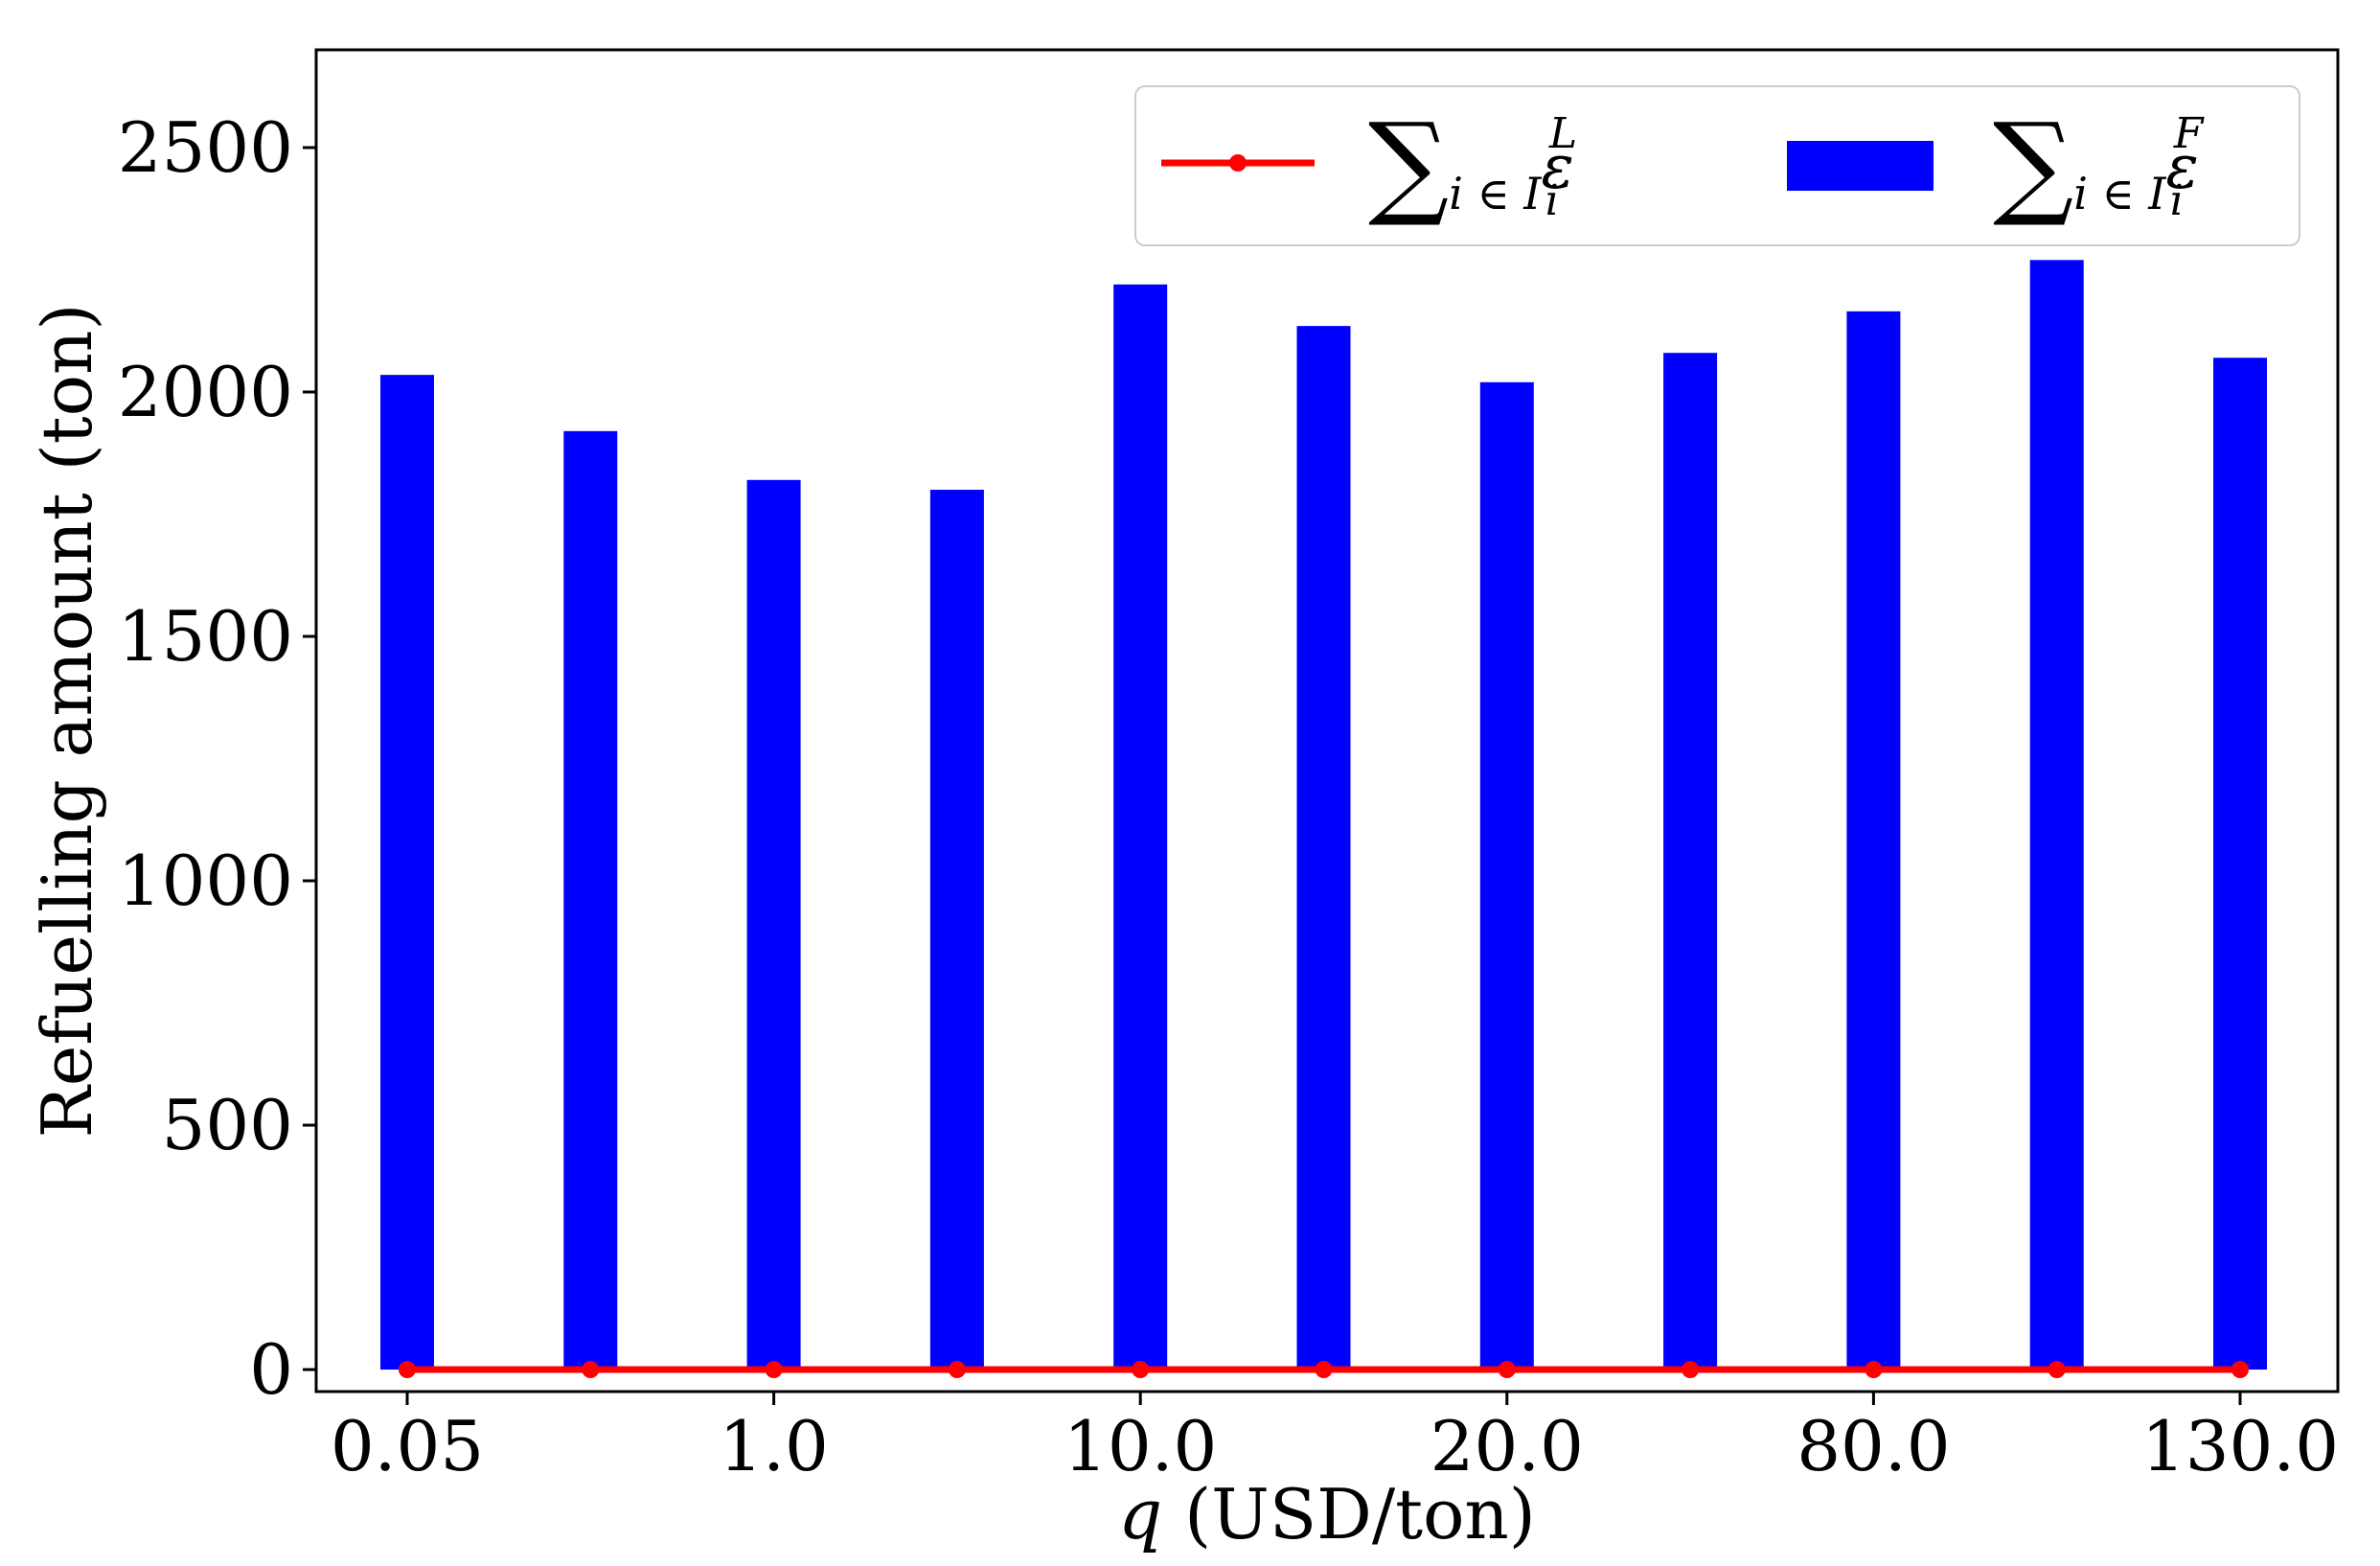  What do you see at coordinates (1238, 163) in the screenshot?
I see `legend-line-marker` at bounding box center [1238, 163].